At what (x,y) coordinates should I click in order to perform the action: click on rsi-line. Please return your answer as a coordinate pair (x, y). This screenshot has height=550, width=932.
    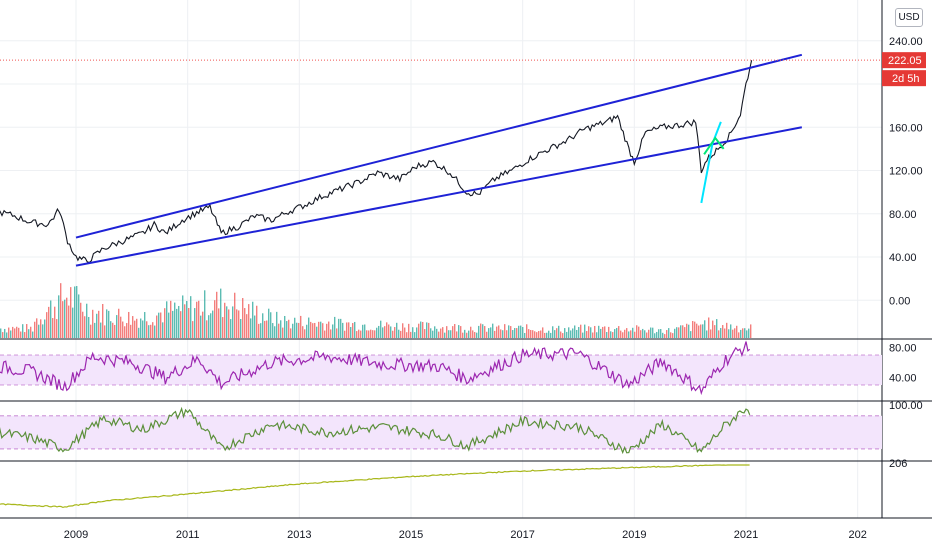
    Looking at the image, I should click on (375, 368).